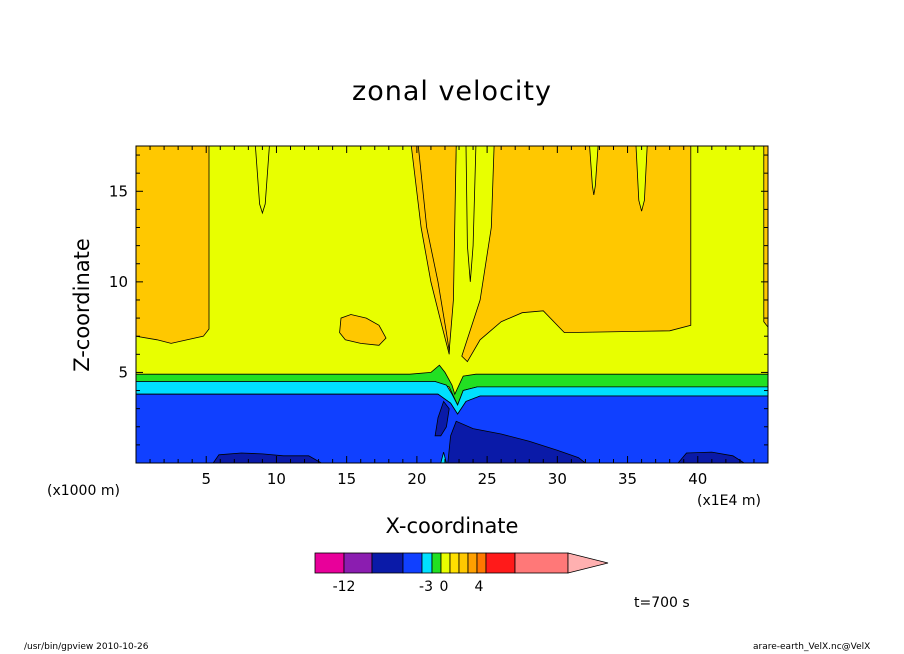  Describe the element at coordinates (118, 282) in the screenshot. I see `y-tick-label: 10` at that location.